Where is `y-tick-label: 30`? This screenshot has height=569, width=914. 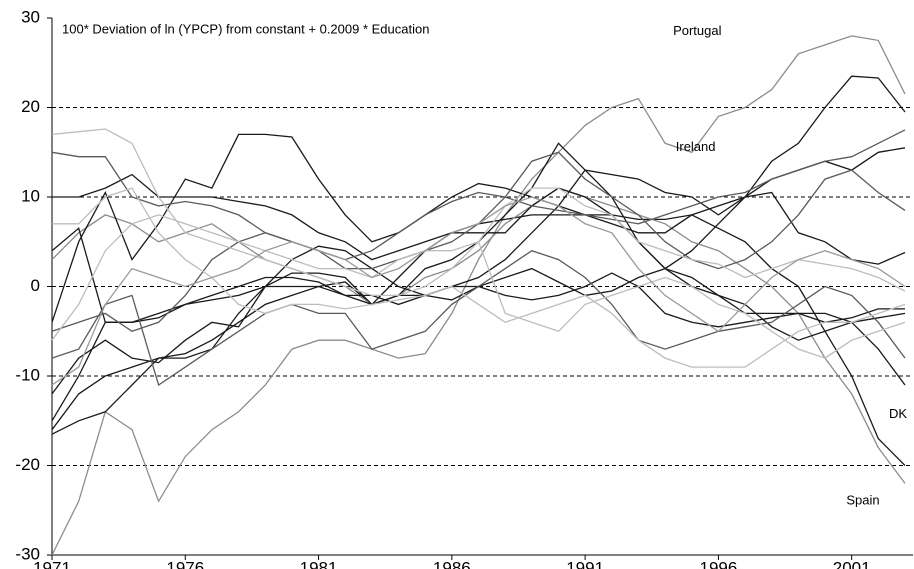 y-tick-label: 30 is located at coordinates (30, 16).